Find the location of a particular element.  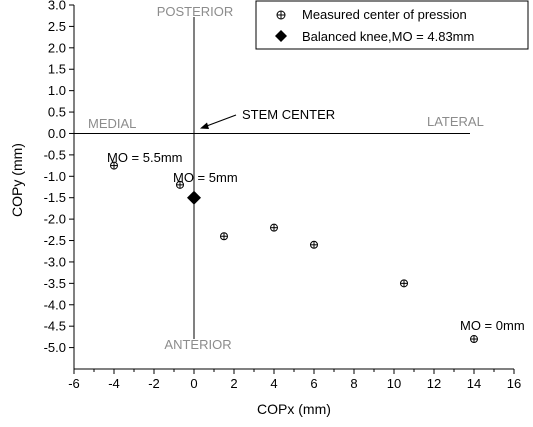

legend-label-measured: Measured center of pression is located at coordinates (384, 14).